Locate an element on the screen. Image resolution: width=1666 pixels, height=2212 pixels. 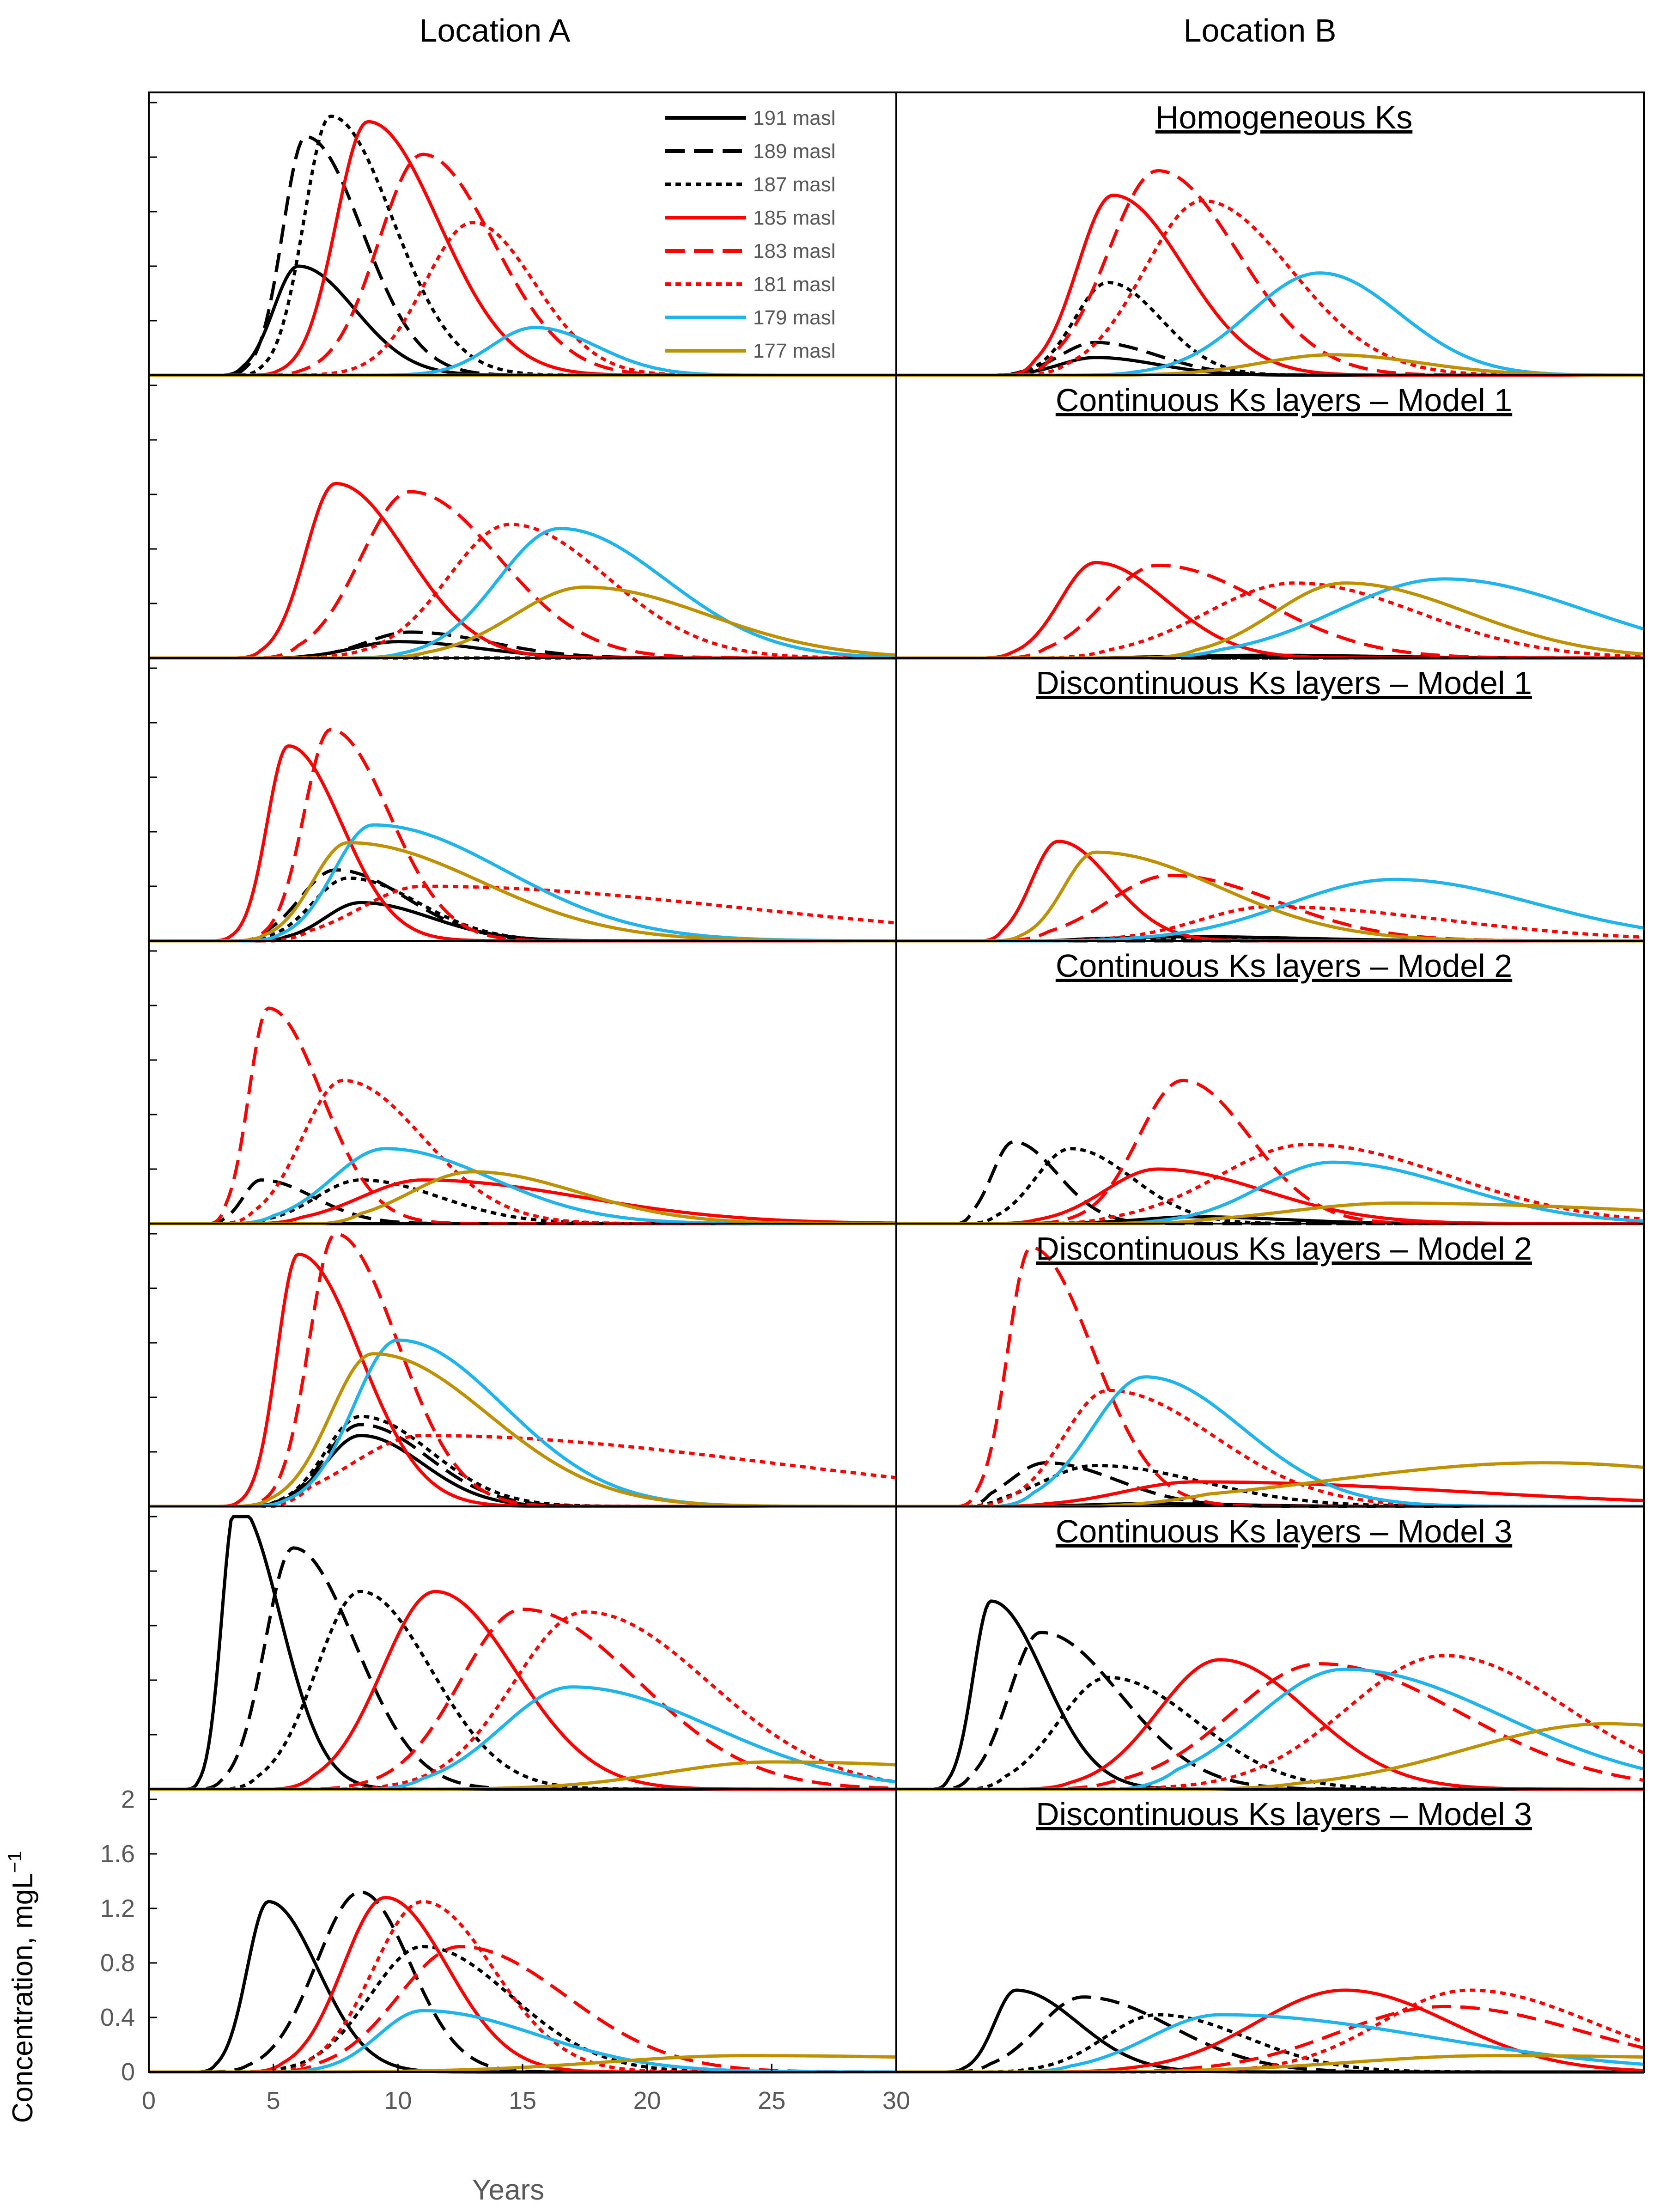
panel-b-6: Continuous Ks layers – Model 3 is located at coordinates (1270, 1648).